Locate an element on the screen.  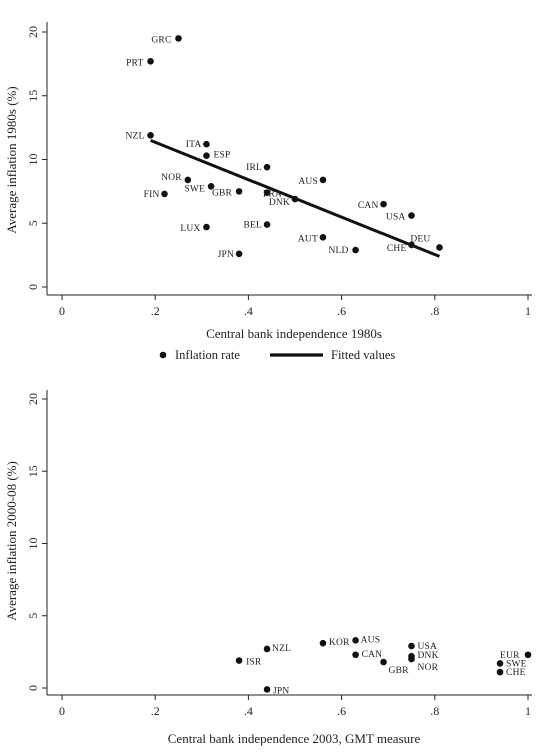
data-point-ita is located at coordinates (206, 144).